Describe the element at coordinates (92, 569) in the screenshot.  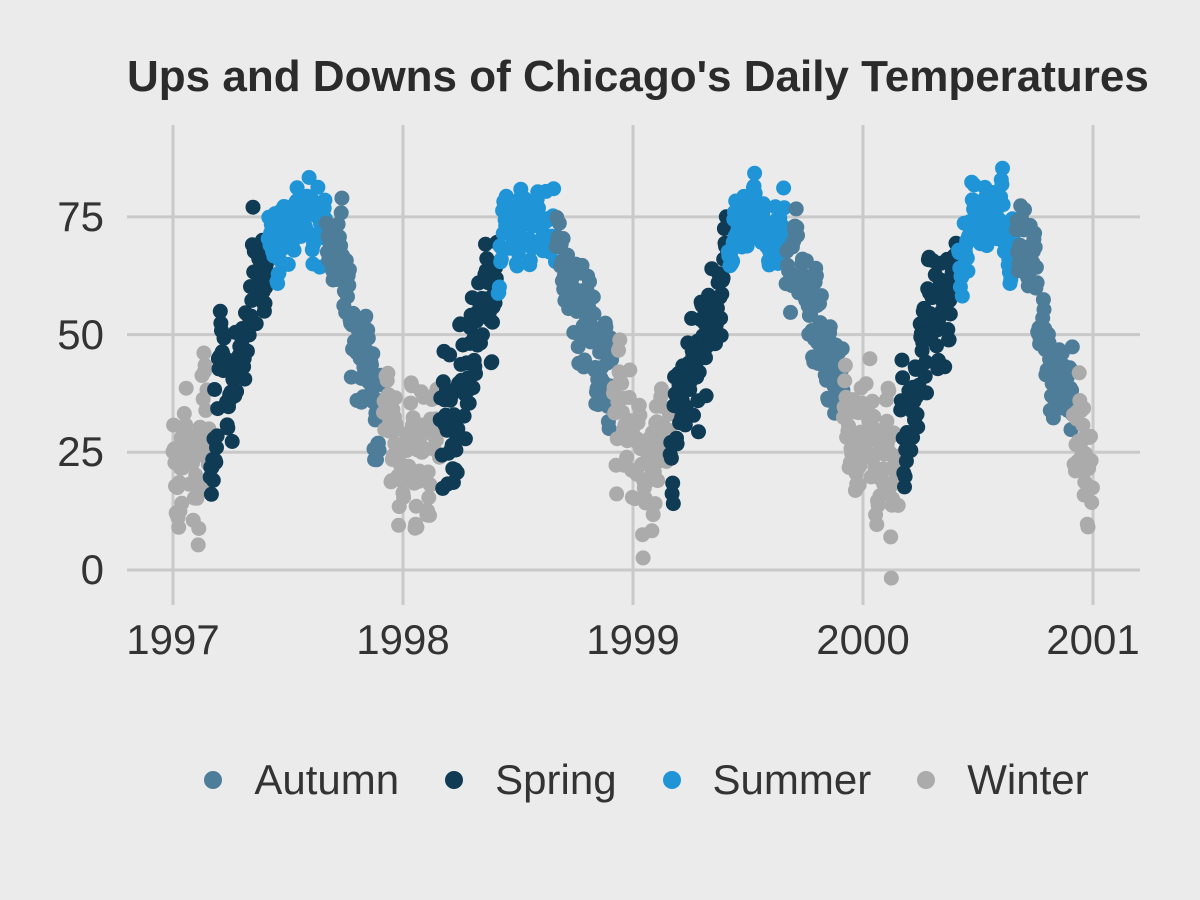
I see `y-tick-label-0: 0` at that location.